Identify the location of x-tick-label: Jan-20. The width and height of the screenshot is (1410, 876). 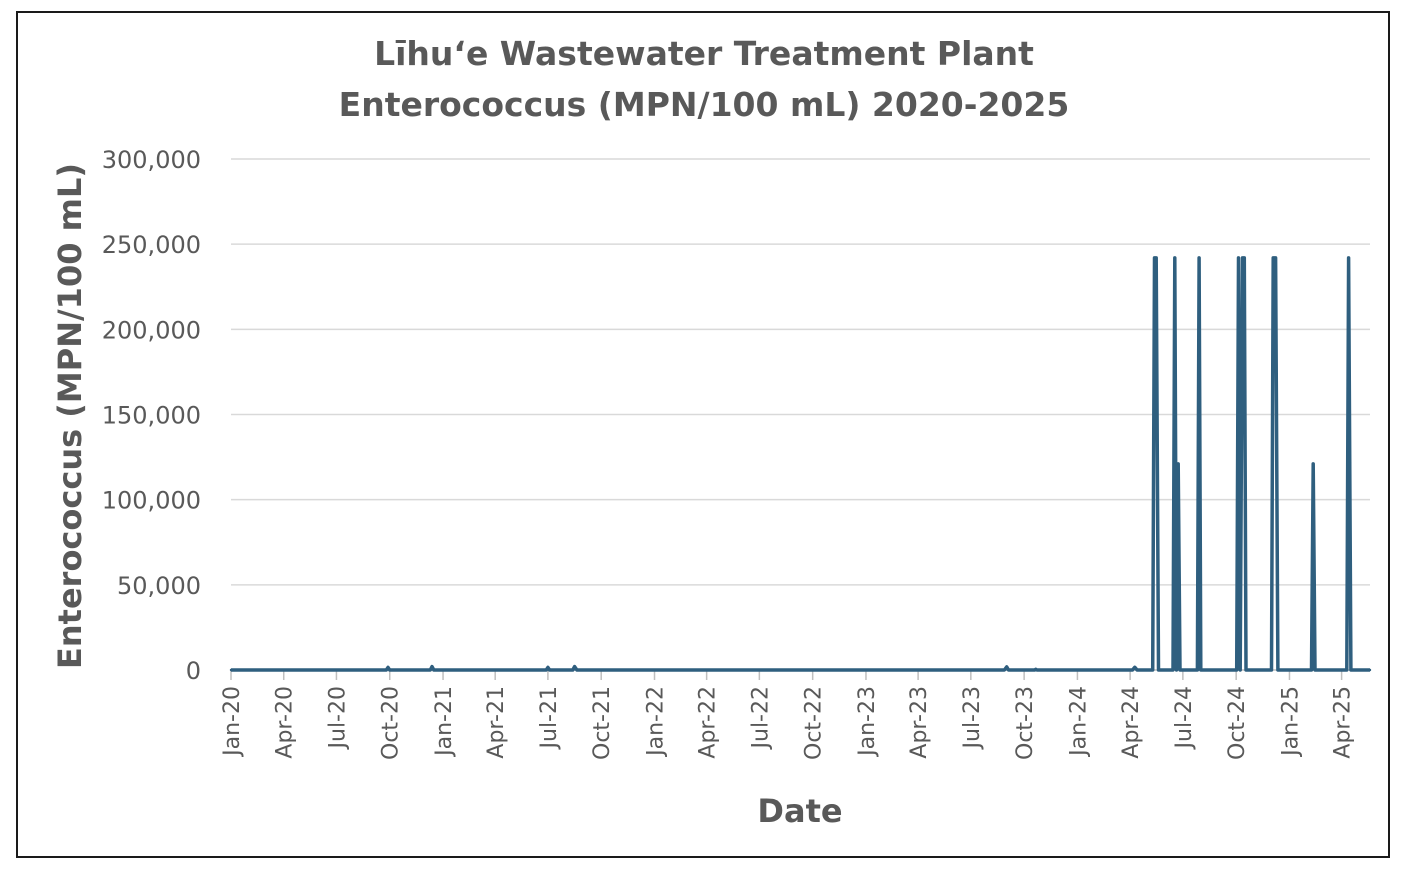
(232, 722).